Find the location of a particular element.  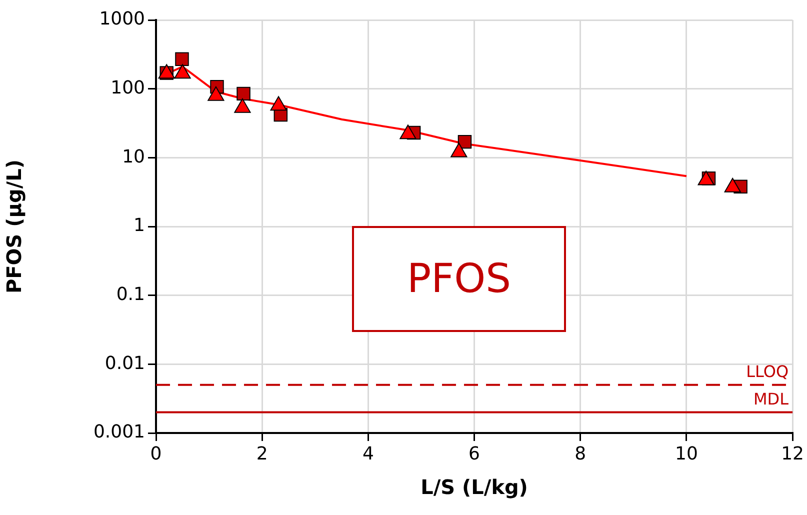

y-tick-label: 1000 is located at coordinates (122, 19).